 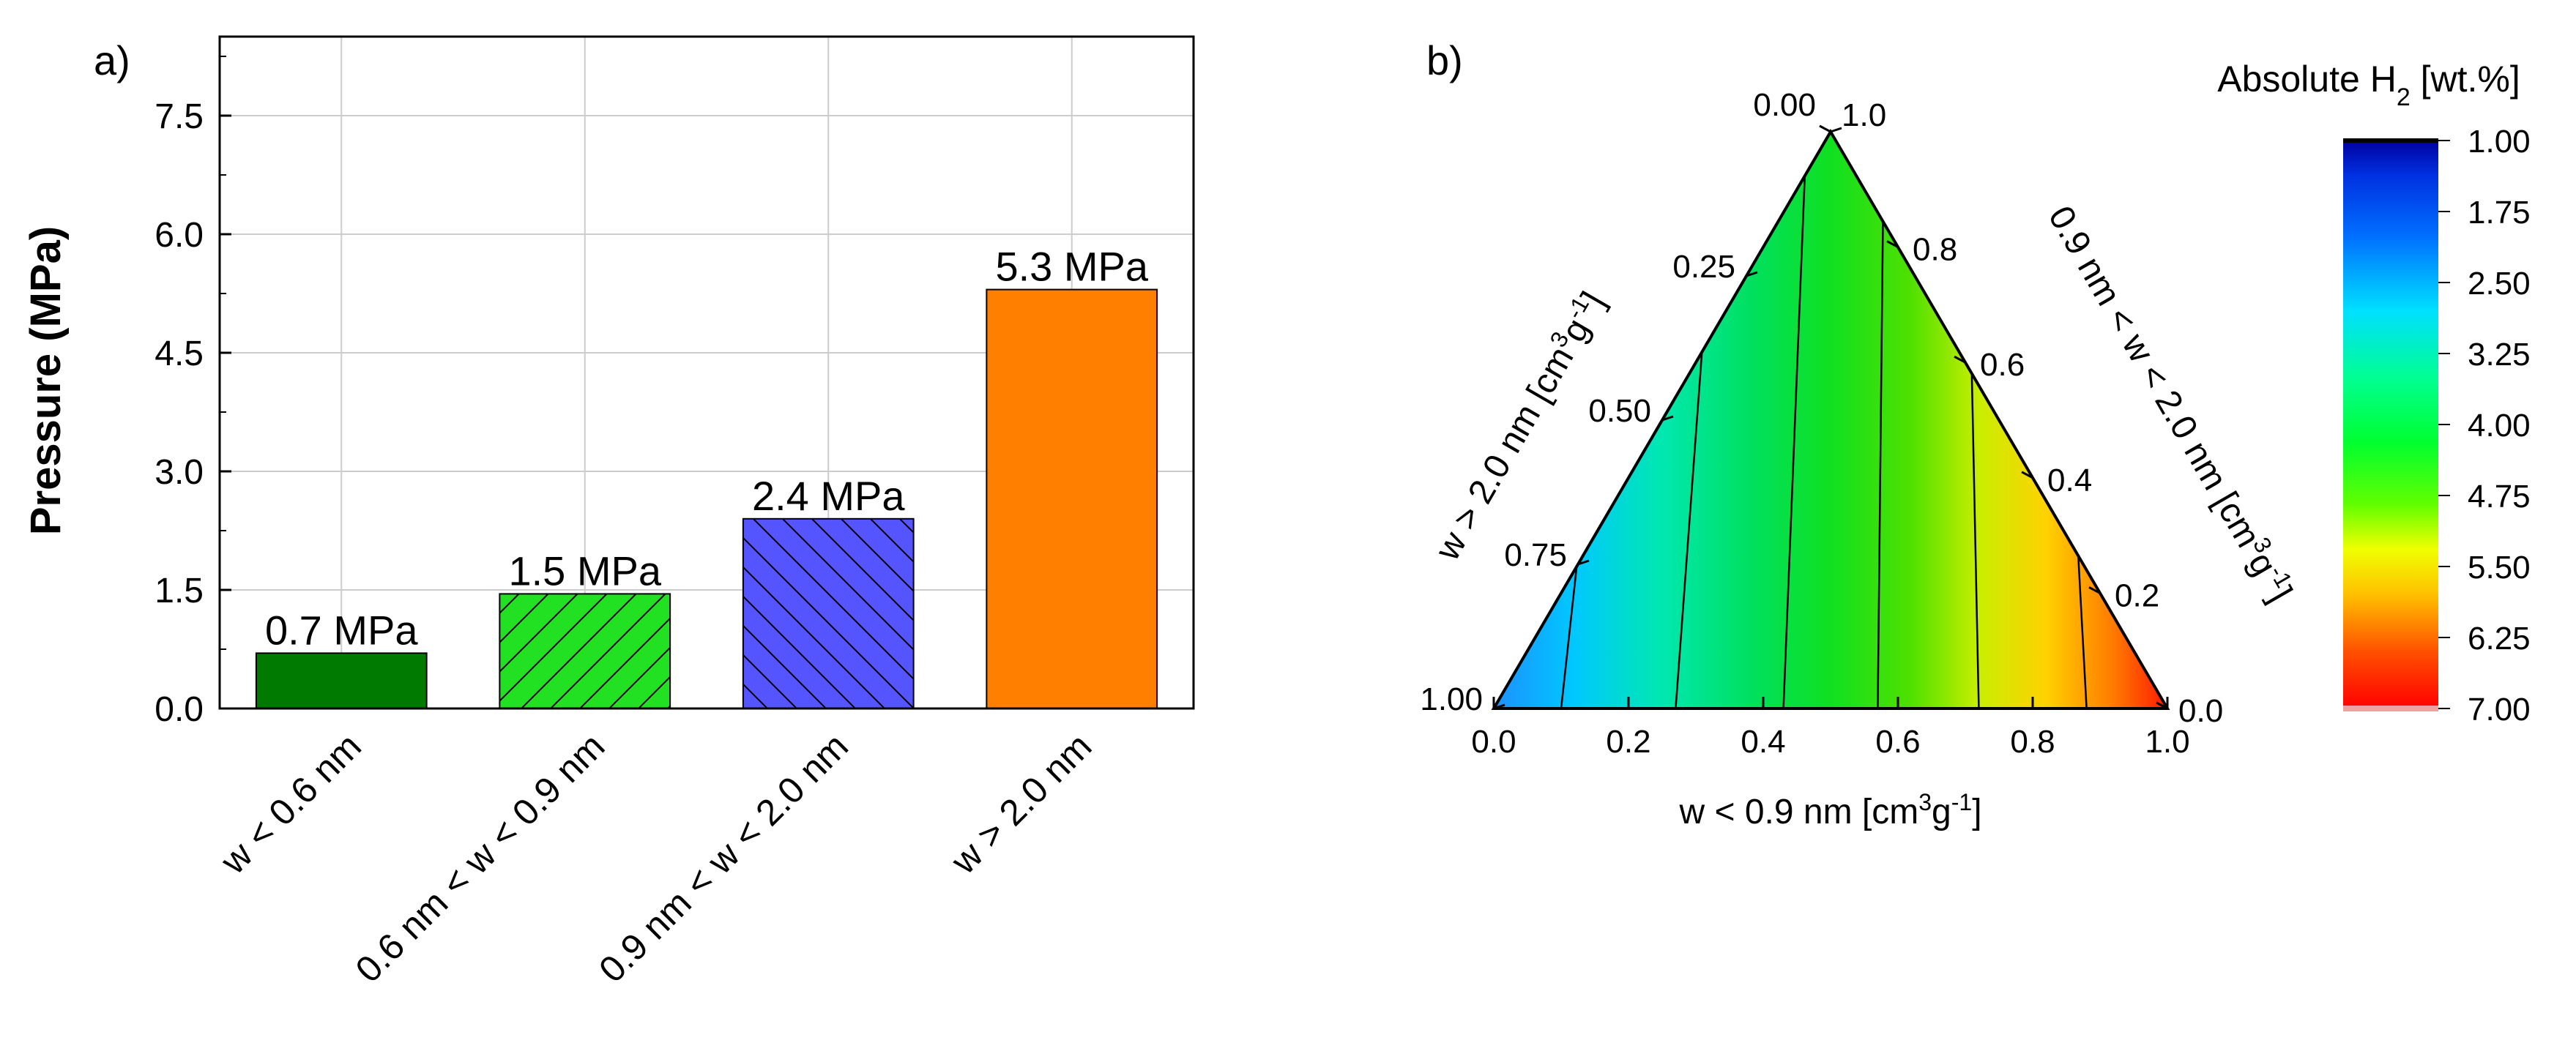 I want to click on right-tick-label: 1.0, so click(x=1864, y=115).